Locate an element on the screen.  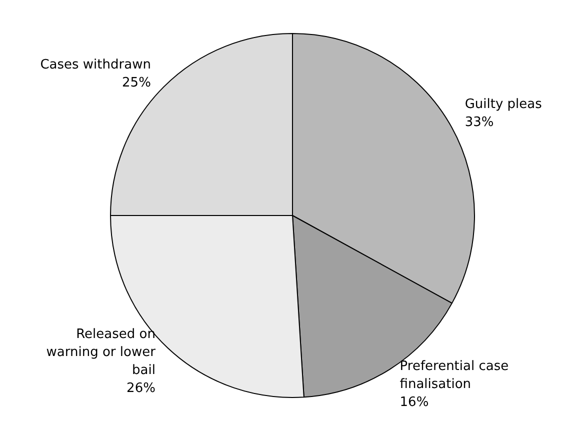
data-label: 16% is located at coordinates (414, 402).